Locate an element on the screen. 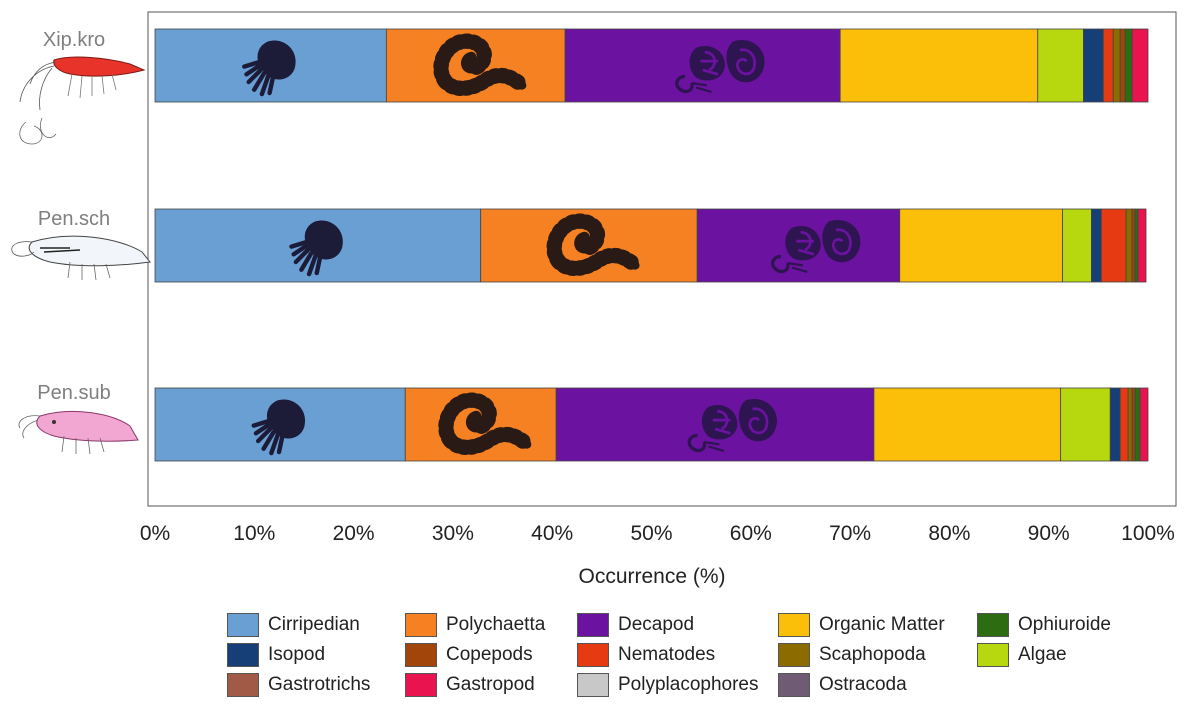 The image size is (1190, 705). category-label: Xip.kro is located at coordinates (74, 40).